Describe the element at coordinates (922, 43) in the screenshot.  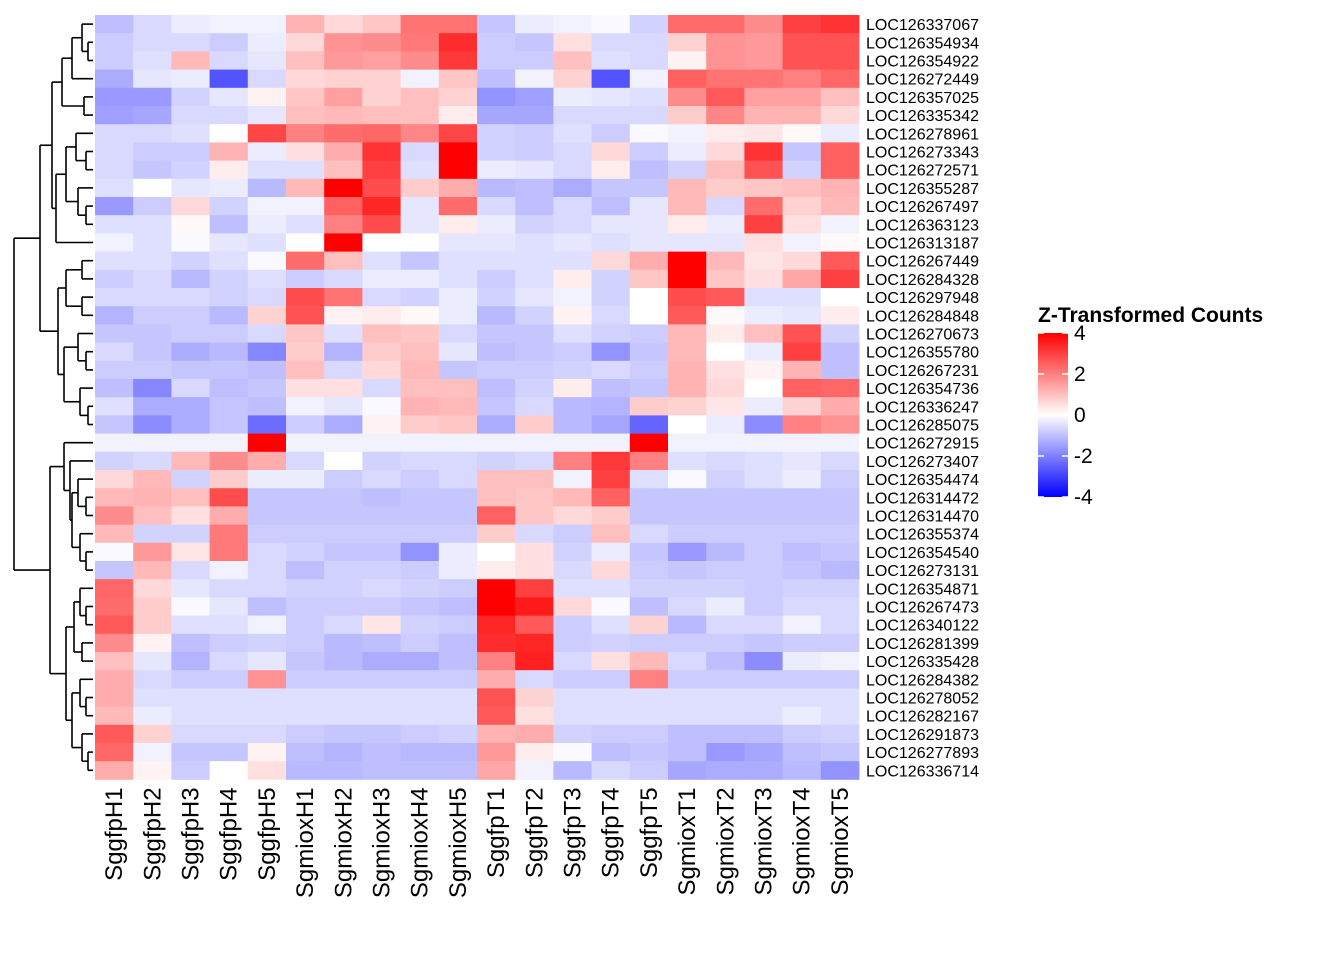
I see `row-label: LOC126354934` at that location.